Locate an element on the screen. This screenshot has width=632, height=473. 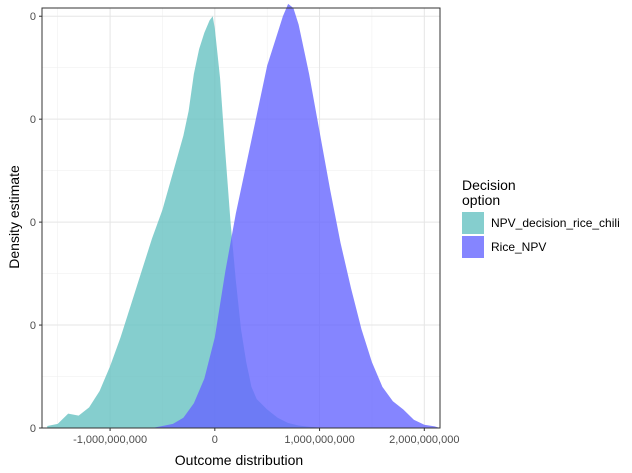
x-axis-title: Outcome distribution is located at coordinates (239, 460).